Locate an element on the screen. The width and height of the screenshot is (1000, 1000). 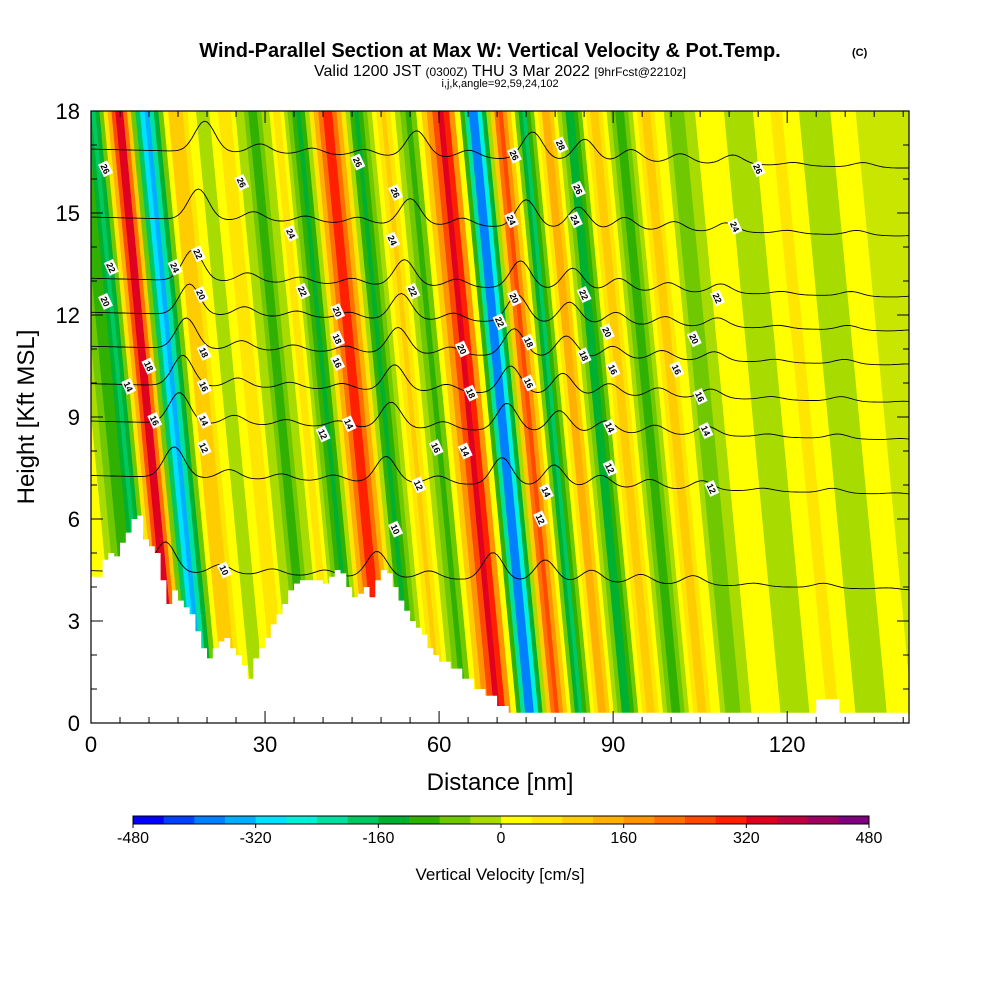
y-tick-label: 3 is located at coordinates (74, 621).